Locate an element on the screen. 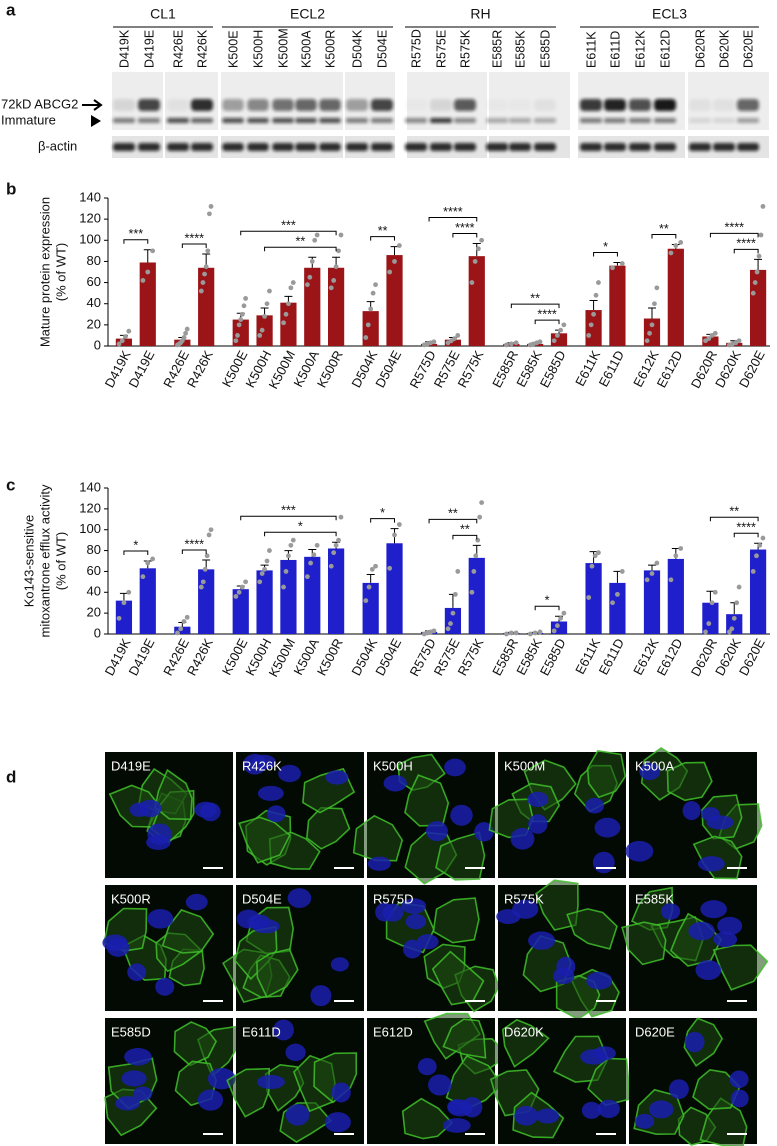  y-tick-label: 40 is located at coordinates (94, 591).